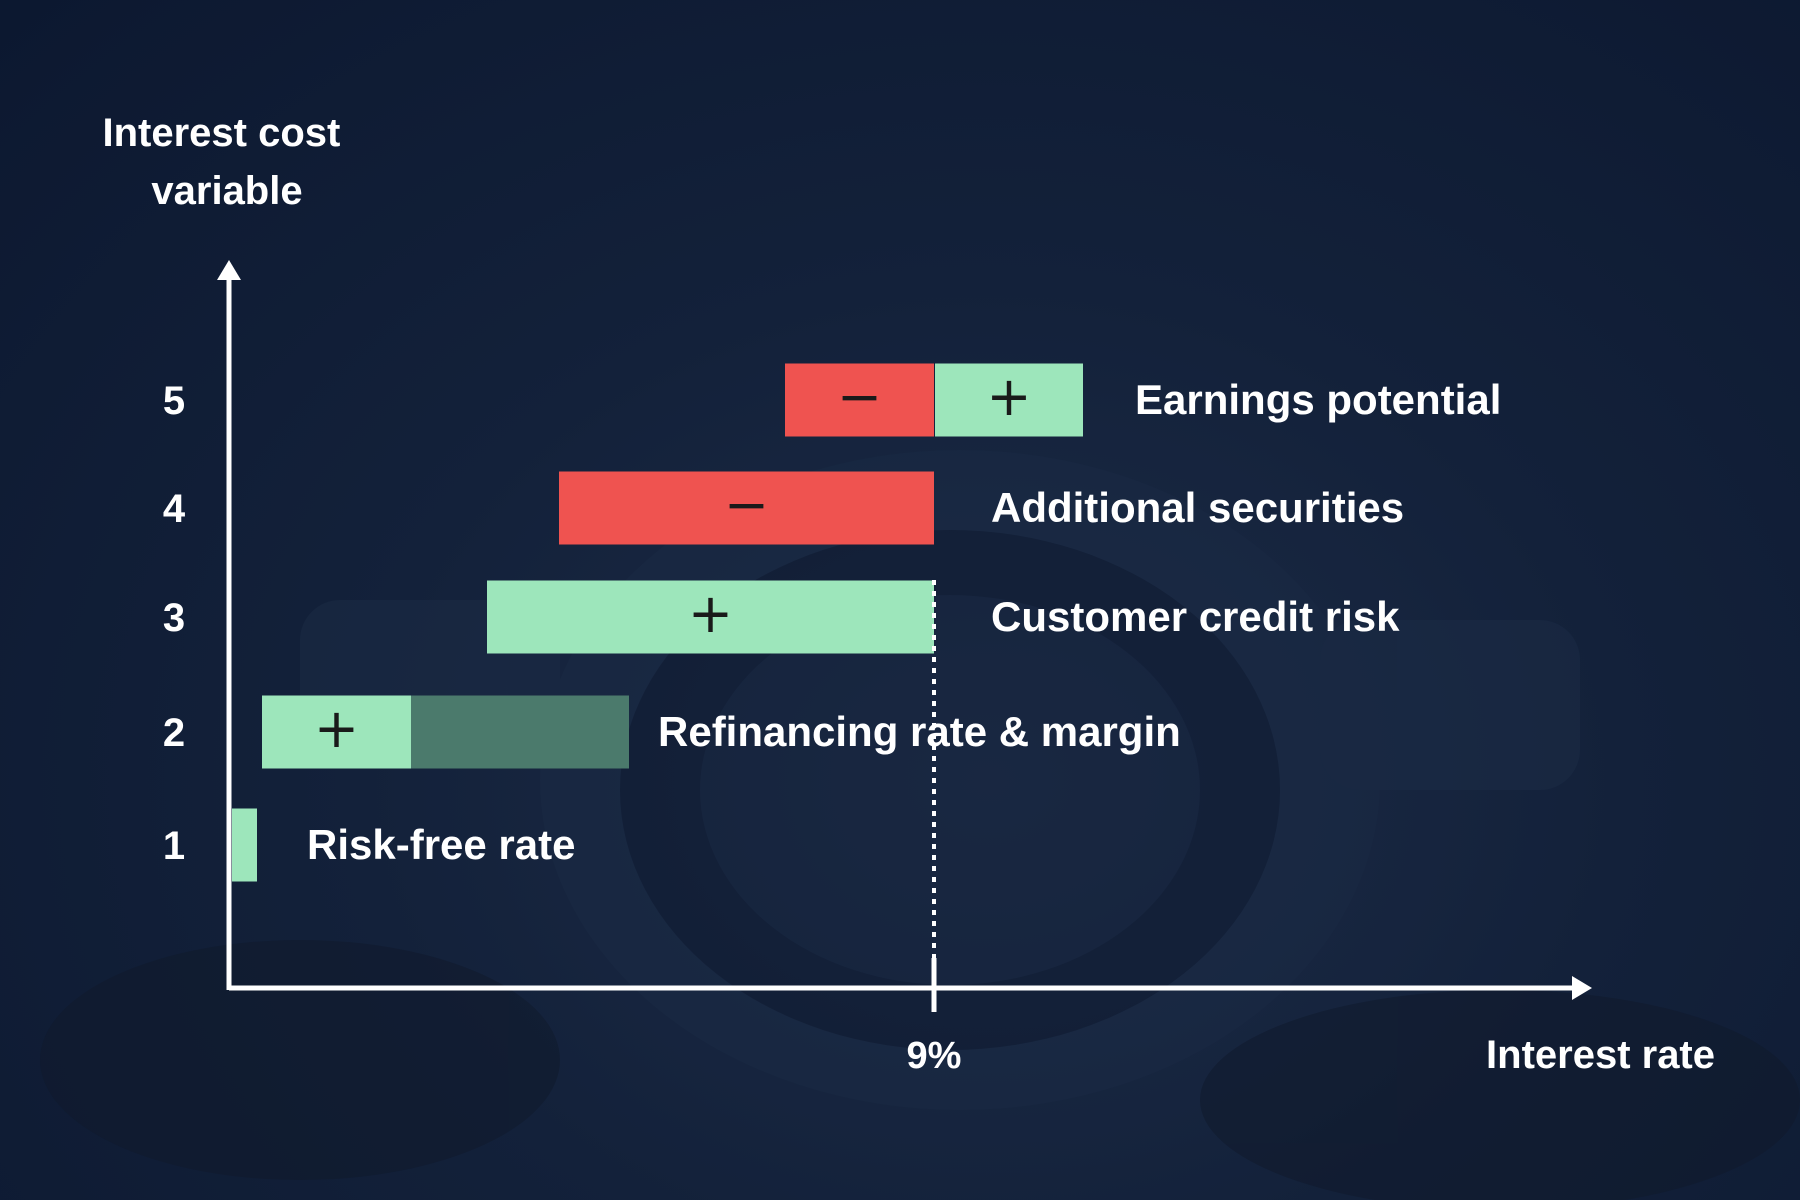 This screenshot has height=1200, width=1800. I want to click on bar-segment-row-5-negative, so click(859, 400).